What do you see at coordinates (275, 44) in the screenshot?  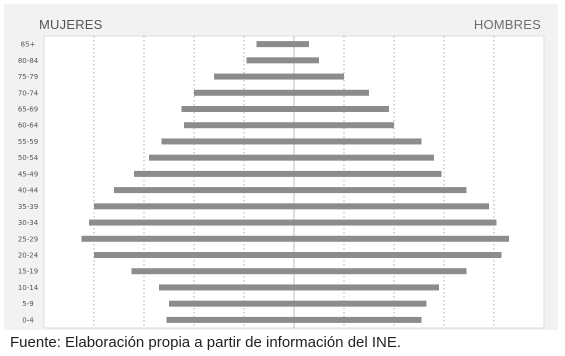 I see `bar-mujeres-85+` at bounding box center [275, 44].